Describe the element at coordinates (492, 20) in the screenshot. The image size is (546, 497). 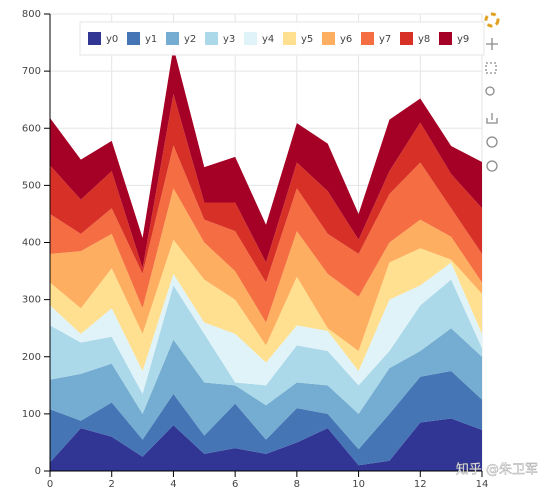
I see `bokeh-logo` at that location.